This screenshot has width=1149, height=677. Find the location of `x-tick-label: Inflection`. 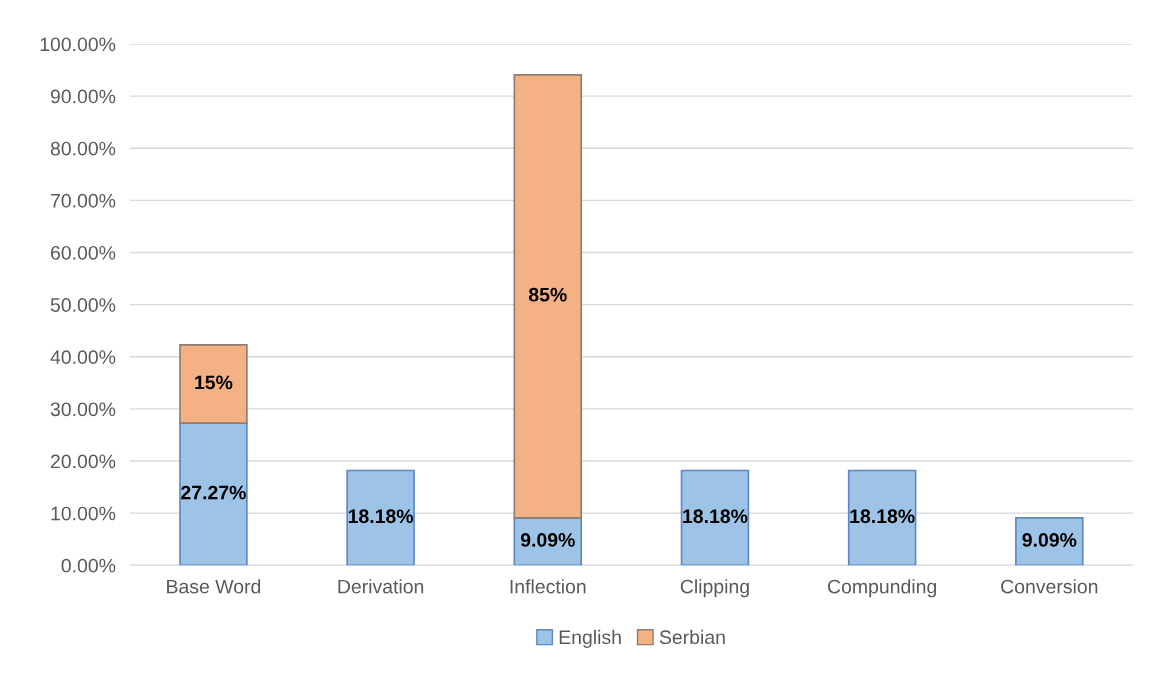

x-tick-label: Inflection is located at coordinates (548, 586).